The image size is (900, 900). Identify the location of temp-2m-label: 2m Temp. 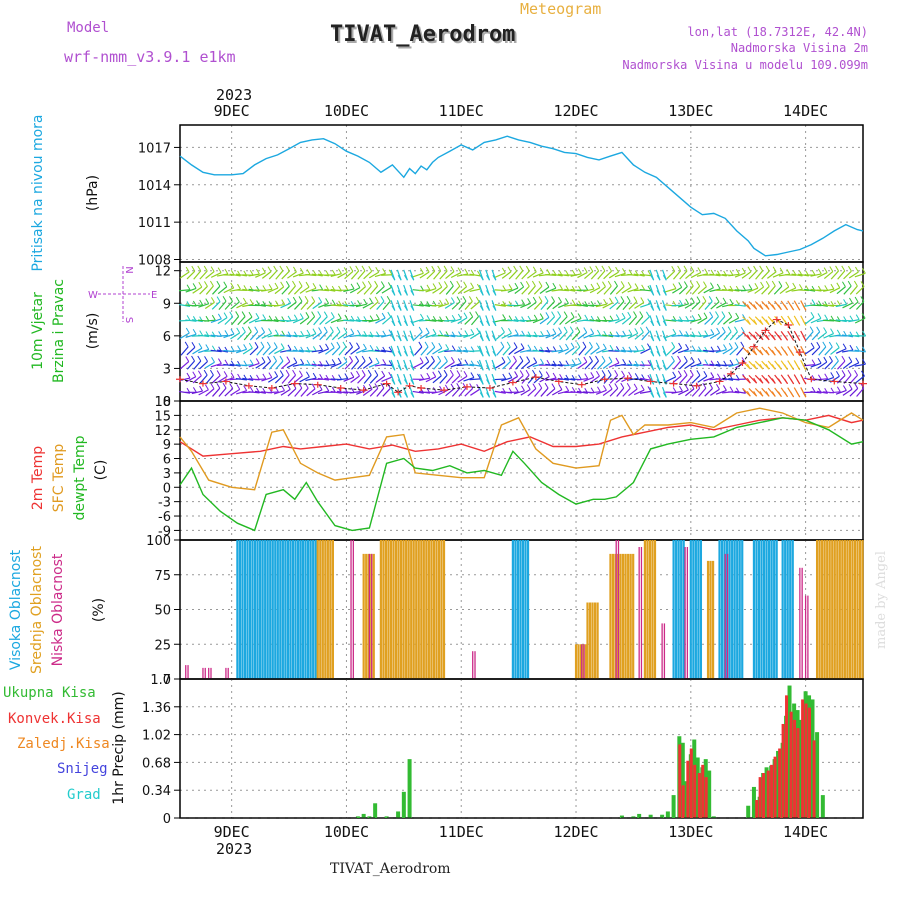
(38, 478).